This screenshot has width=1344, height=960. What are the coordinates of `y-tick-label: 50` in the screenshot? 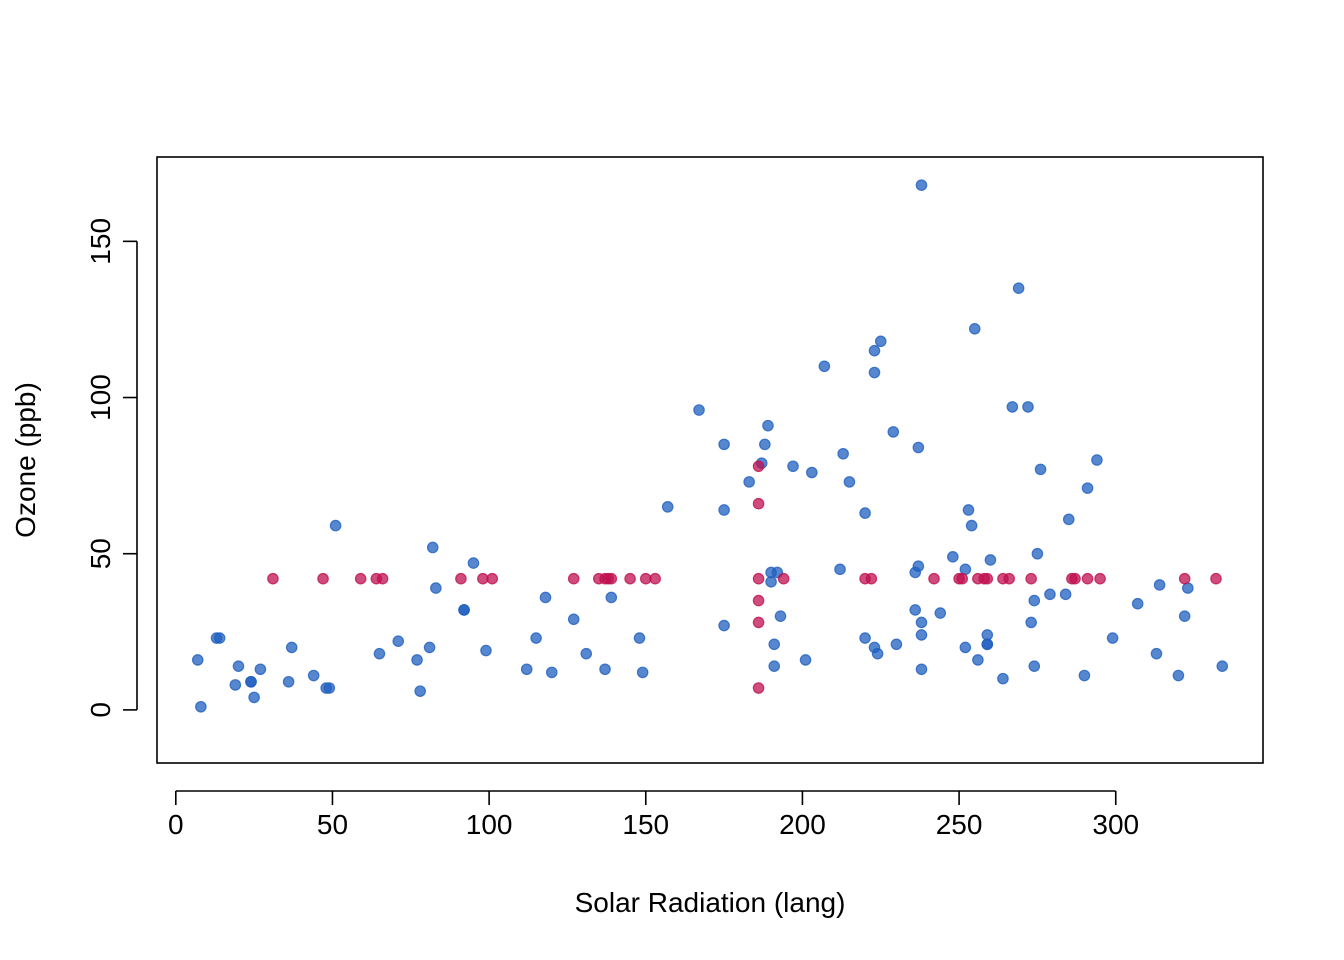 It's located at (100, 553).